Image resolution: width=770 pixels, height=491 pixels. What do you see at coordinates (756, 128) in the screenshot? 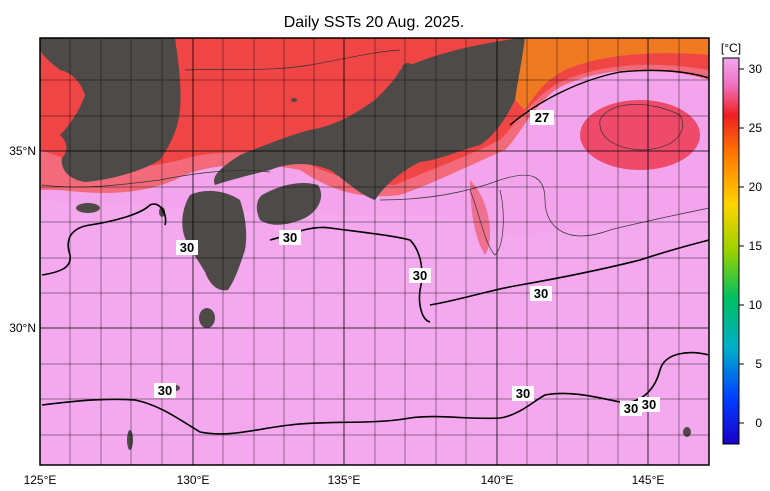
I see `colorbar-tick: 25` at bounding box center [756, 128].